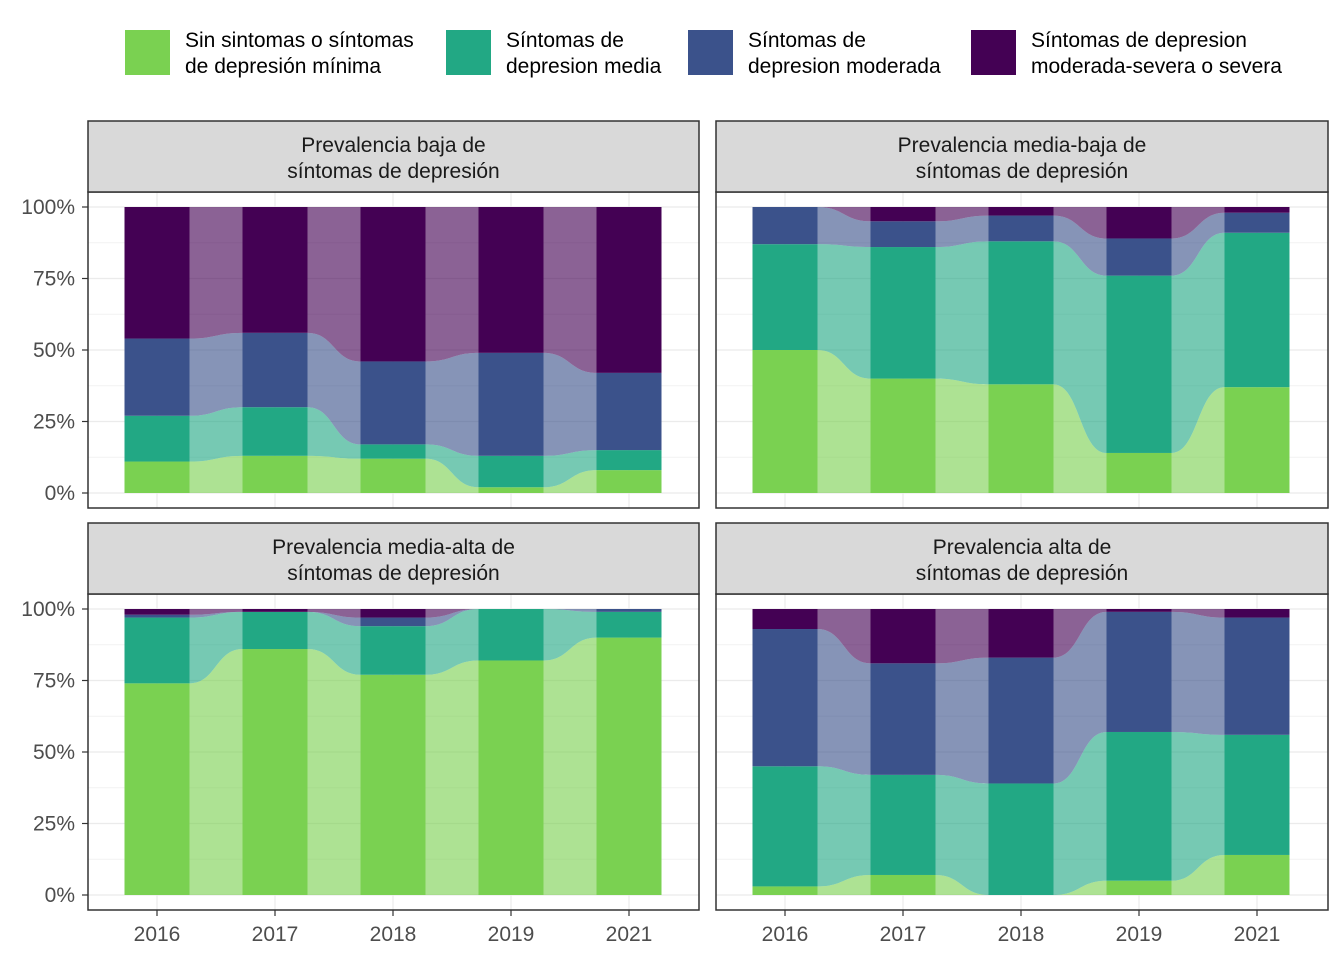  Describe the element at coordinates (54, 350) in the screenshot. I see `y-tick-label: 50%` at that location.